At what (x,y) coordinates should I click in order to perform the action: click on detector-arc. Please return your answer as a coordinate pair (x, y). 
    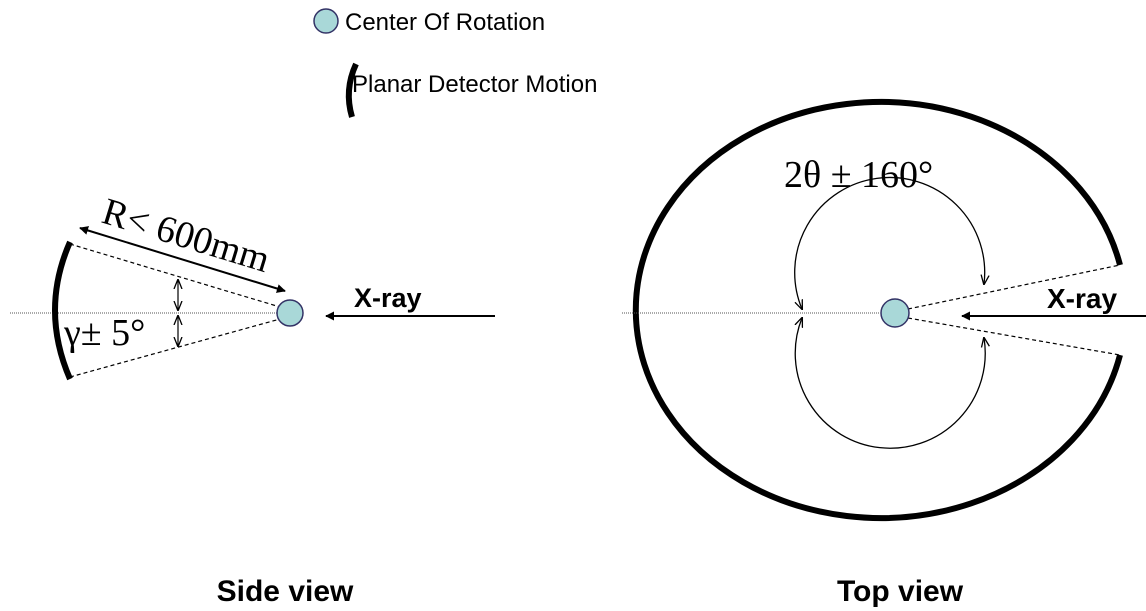
    Looking at the image, I should click on (62, 310).